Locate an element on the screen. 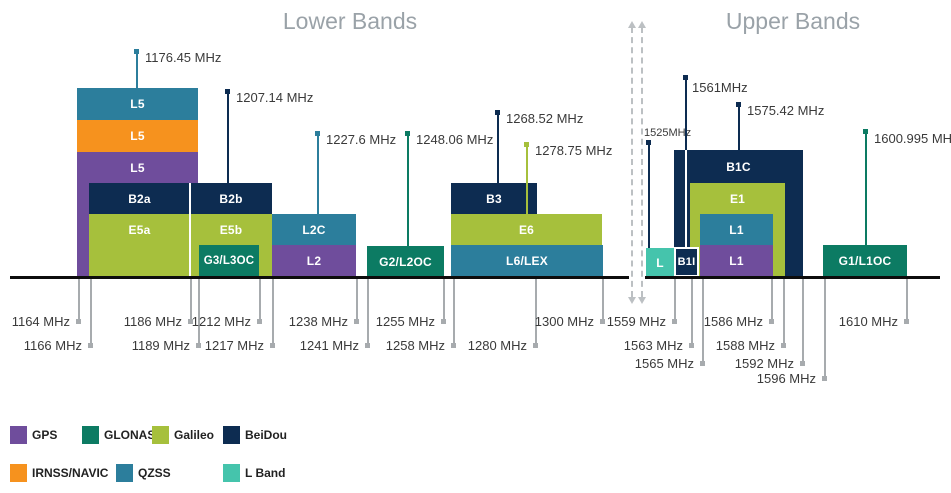 The width and height of the screenshot is (951, 493). band-label-g2-l2oc: G2/L2OC is located at coordinates (405, 261).